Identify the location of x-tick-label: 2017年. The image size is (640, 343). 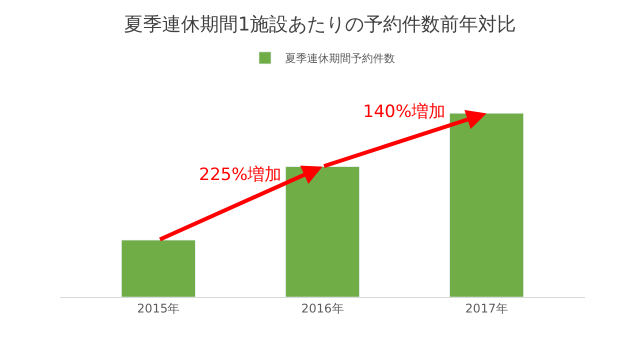
(486, 308).